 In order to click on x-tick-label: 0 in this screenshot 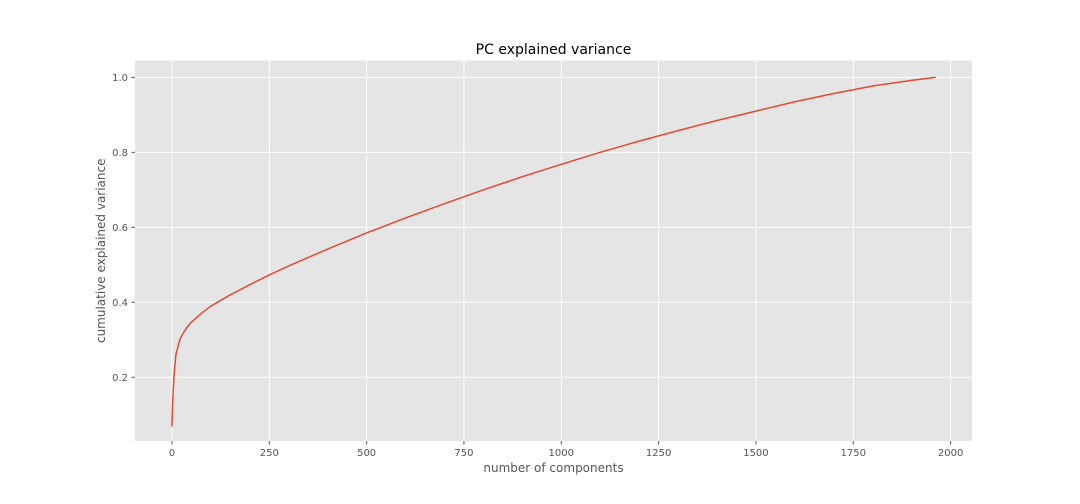, I will do `click(172, 453)`.